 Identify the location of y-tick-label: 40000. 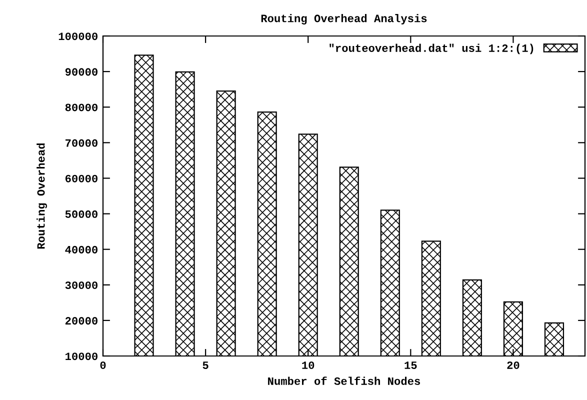
(81, 250).